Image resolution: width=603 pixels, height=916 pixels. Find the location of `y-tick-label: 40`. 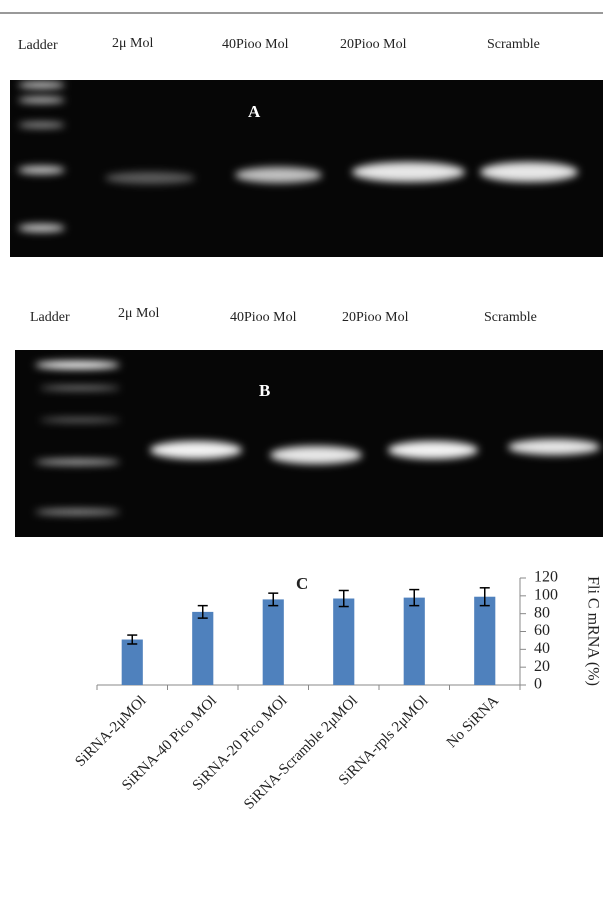

y-tick-label: 40 is located at coordinates (542, 648).